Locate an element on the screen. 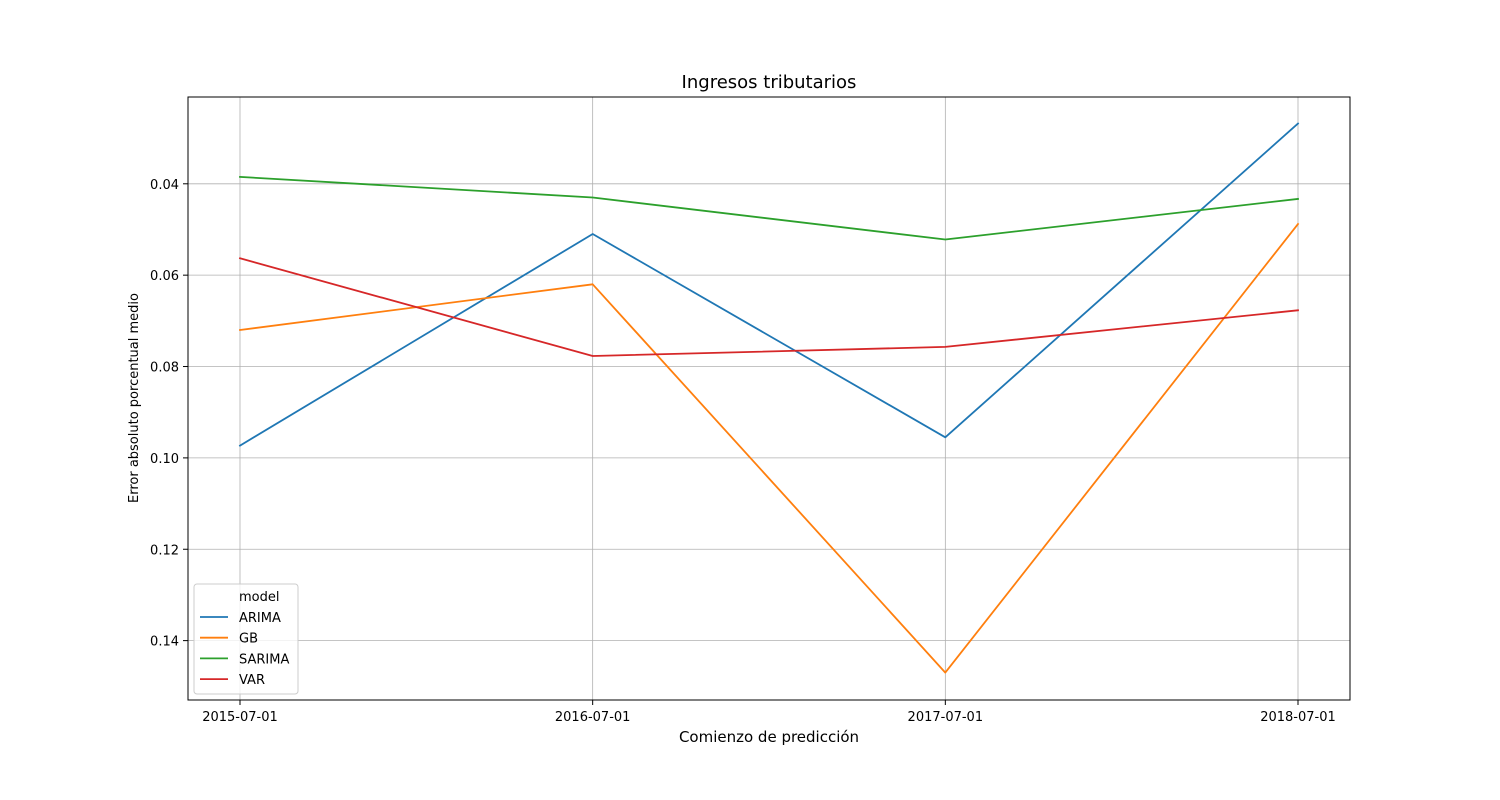 Image resolution: width=1500 pixels, height=800 pixels. y-tick-label: 0.14 is located at coordinates (164, 642).